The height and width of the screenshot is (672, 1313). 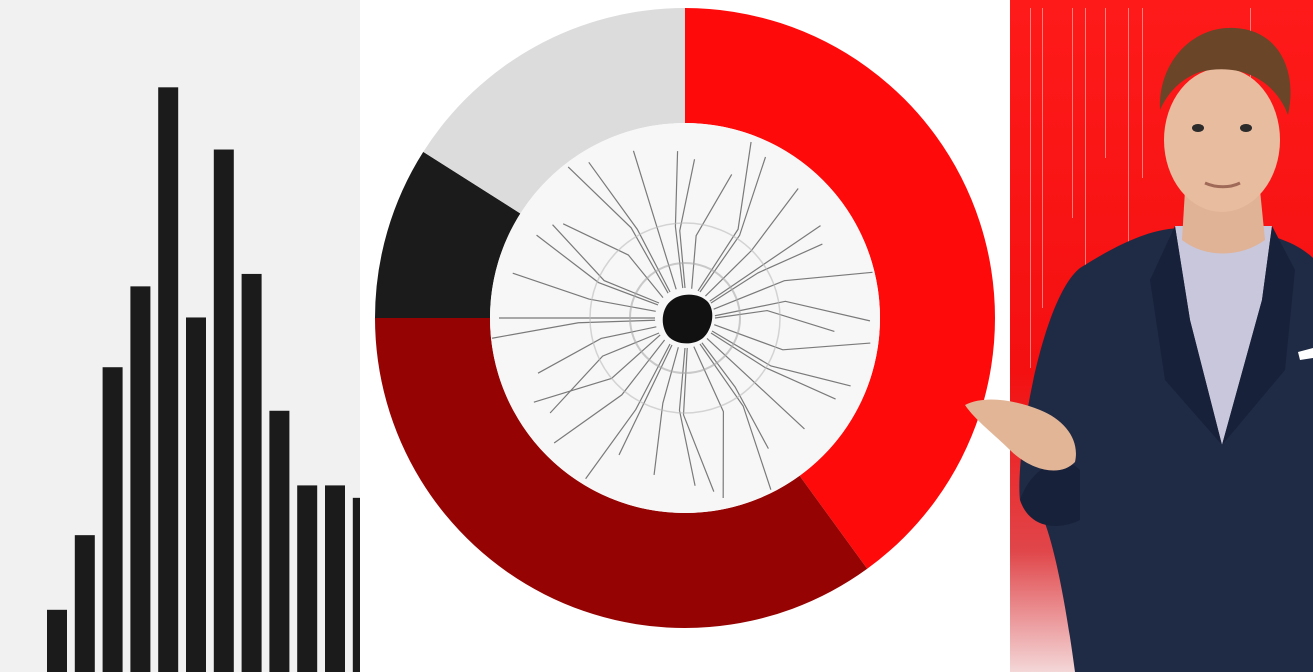 I want to click on presenter-head, so click(x=1225, y=119).